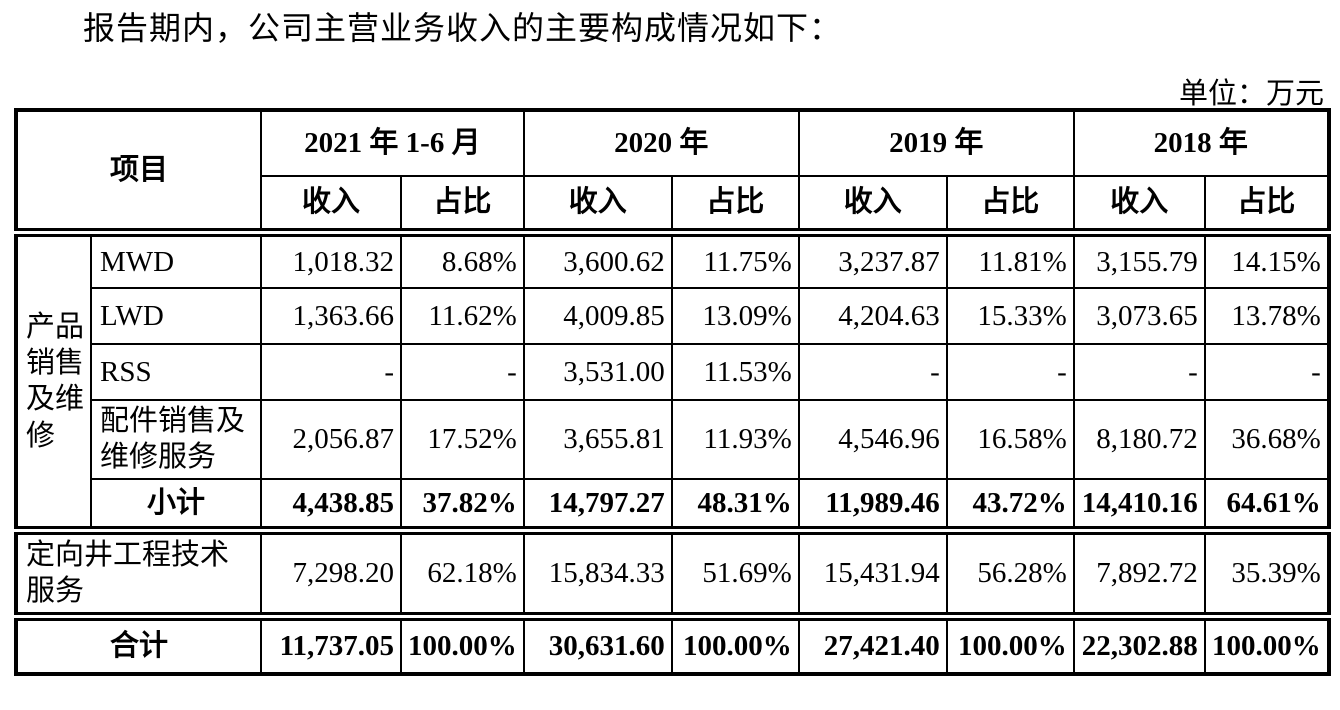 This screenshot has height=710, width=1340. Describe the element at coordinates (176, 504) in the screenshot. I see `row-label-subtotal: 小计` at that location.